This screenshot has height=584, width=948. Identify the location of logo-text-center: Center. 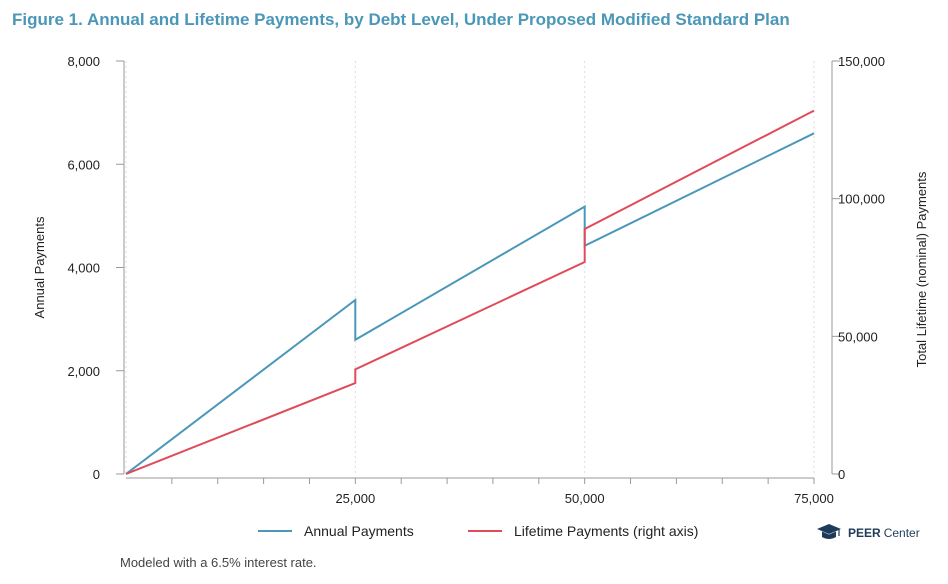
(901, 533).